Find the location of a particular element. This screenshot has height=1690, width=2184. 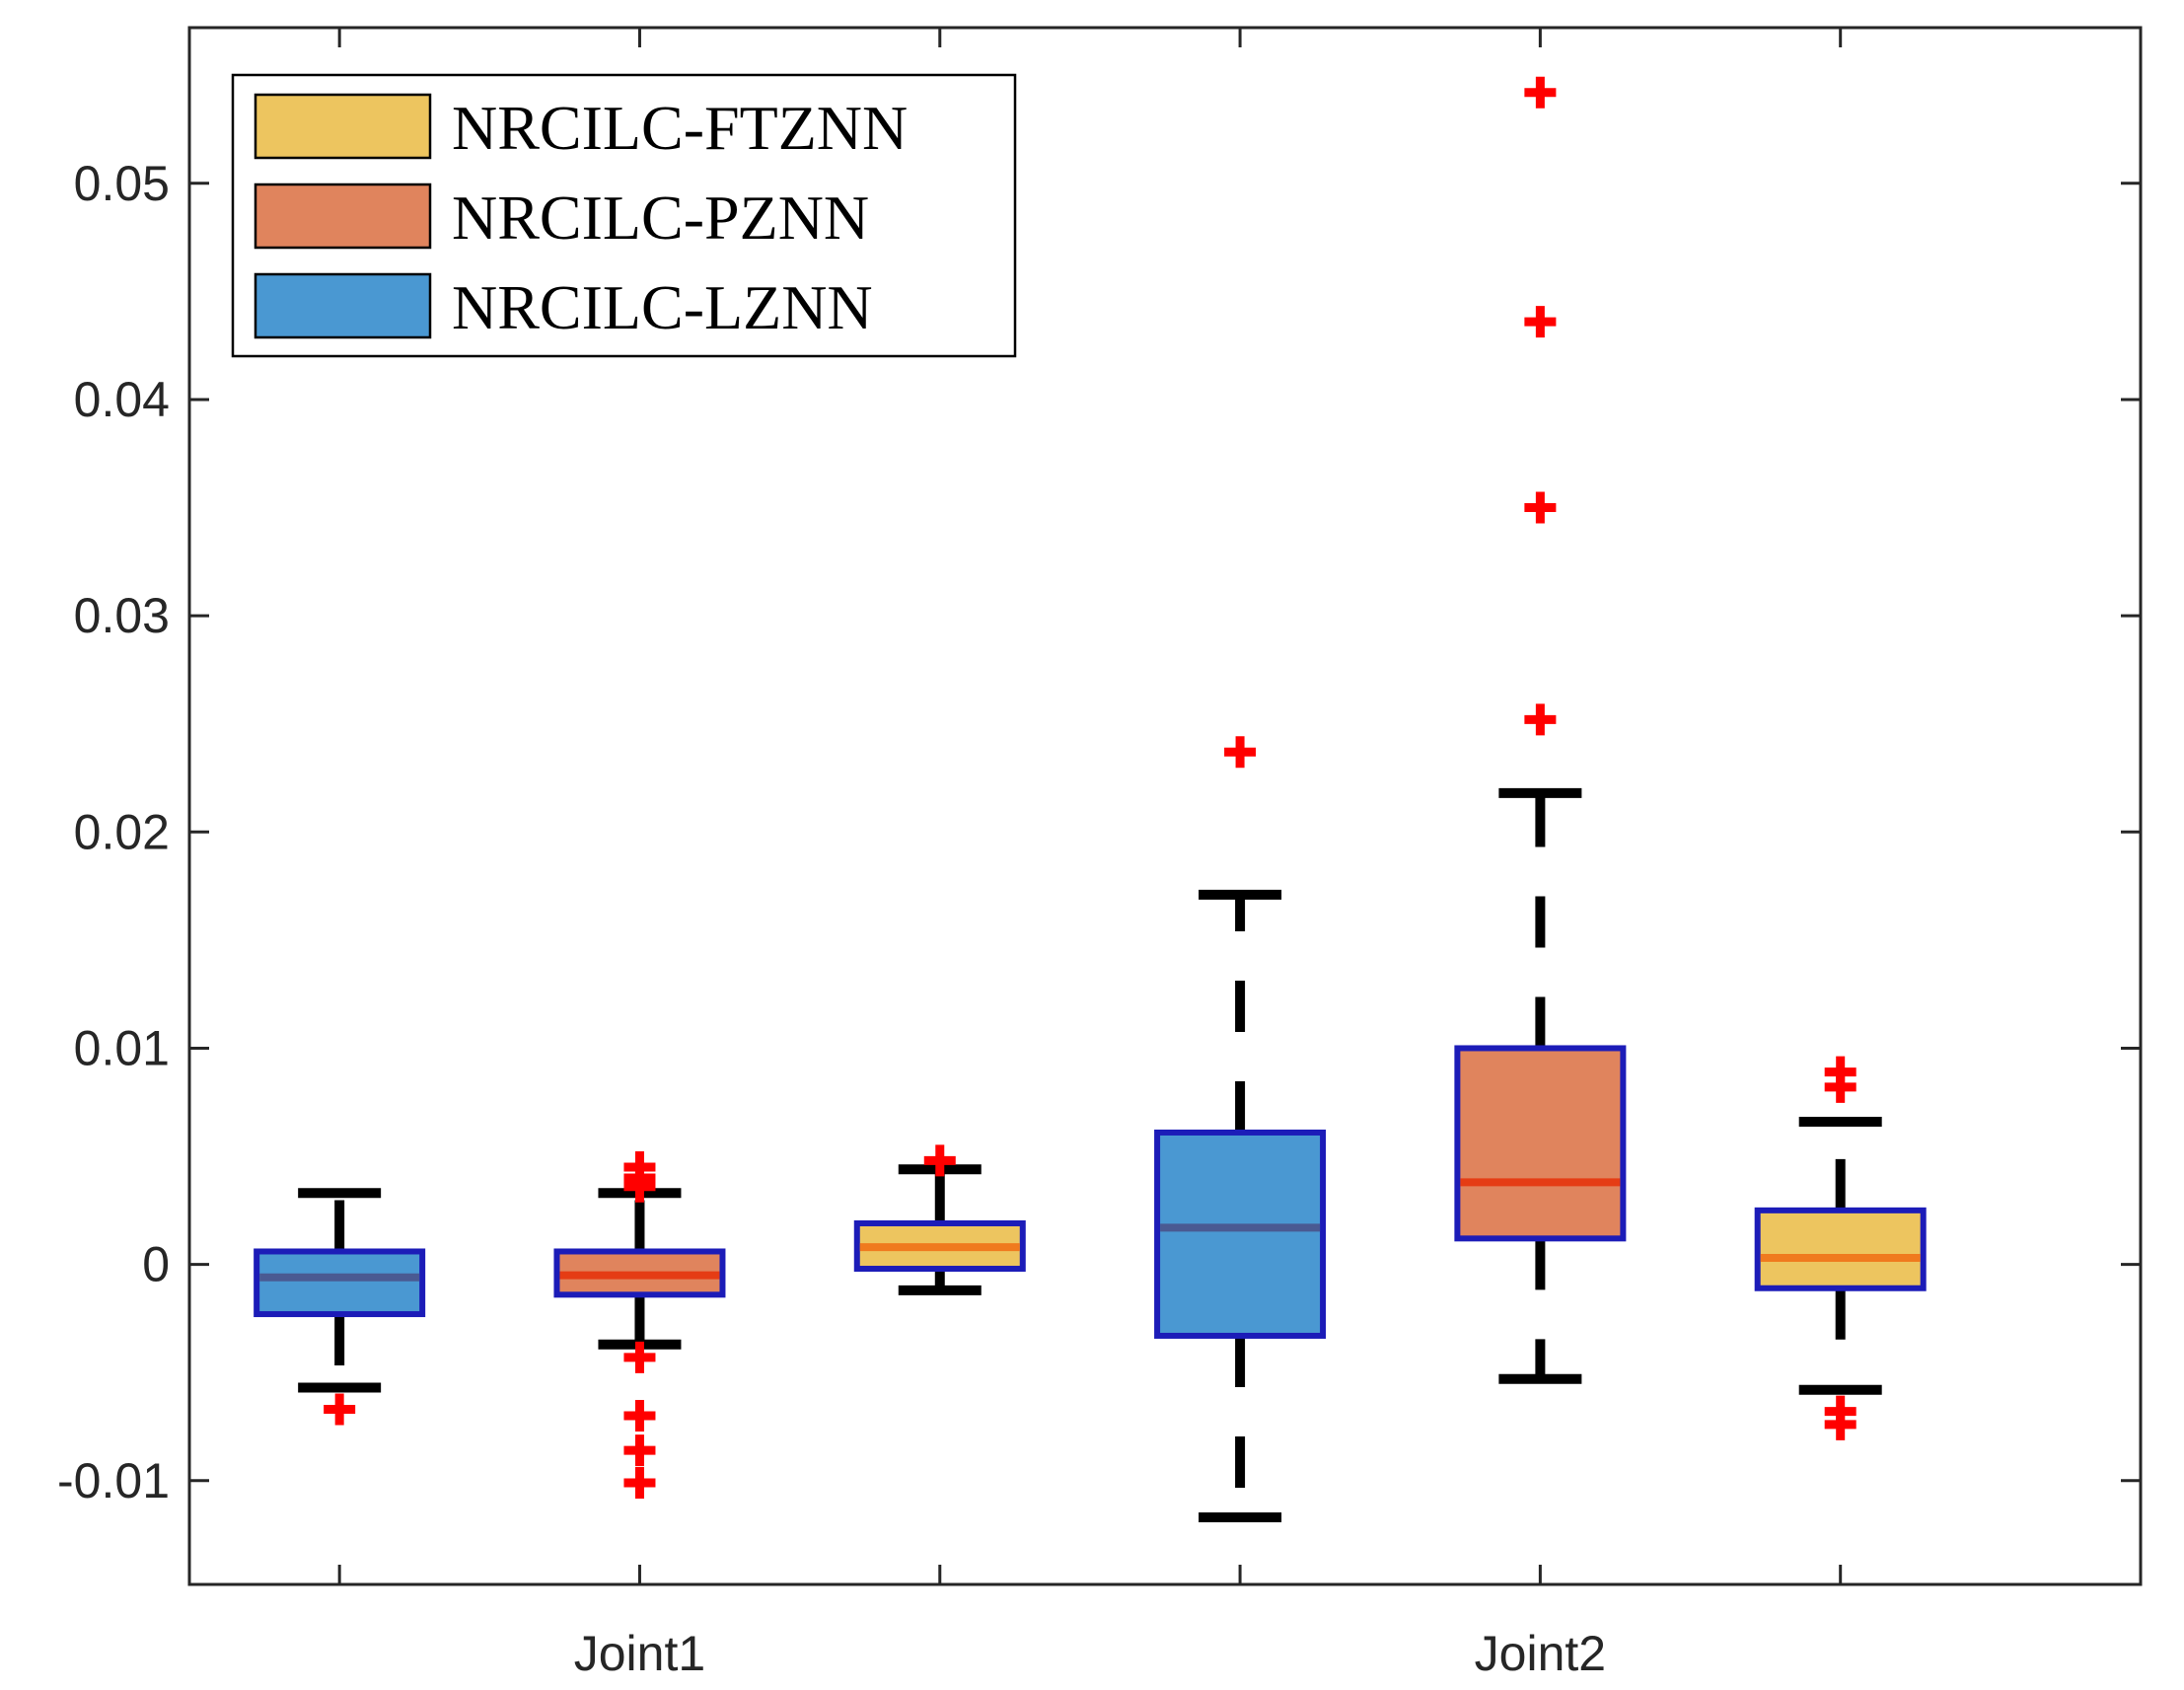

y-tick-label: 0.03 is located at coordinates (122, 615).